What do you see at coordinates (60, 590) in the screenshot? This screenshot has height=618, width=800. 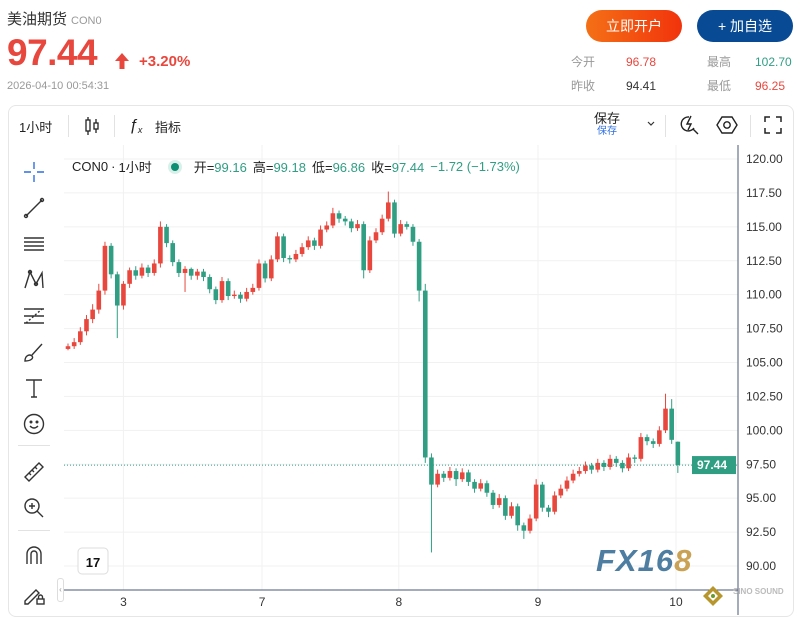 I see `collapse-toolbar-button: ‹` at bounding box center [60, 590].